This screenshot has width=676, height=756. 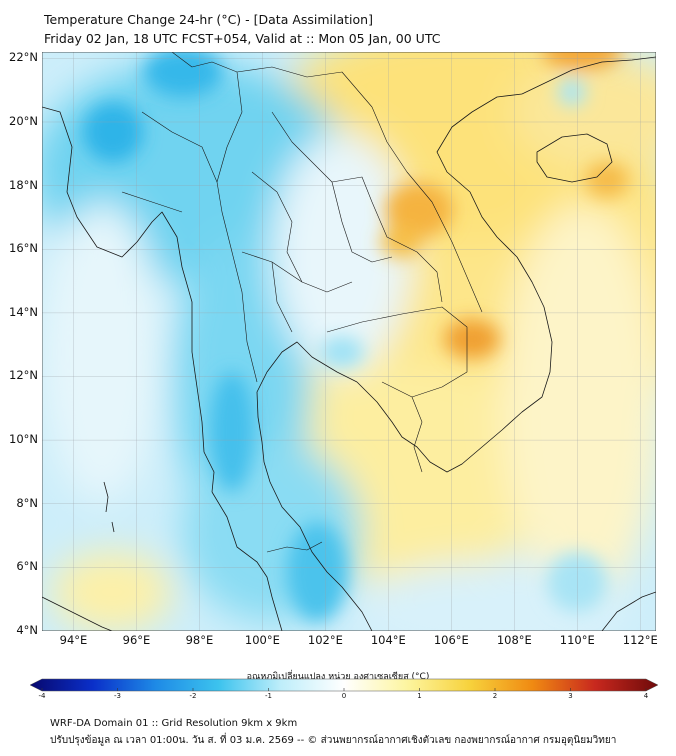 I want to click on colorbar-tick-label: -1, so click(x=268, y=696).